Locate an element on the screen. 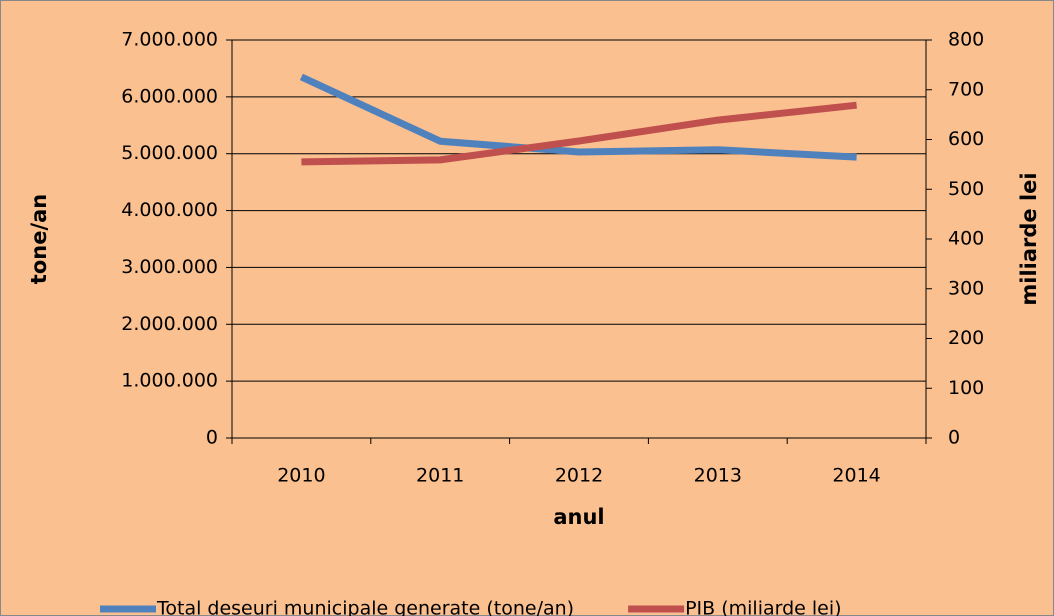 The width and height of the screenshot is (1054, 616). x-tick-label: 2014 is located at coordinates (856, 476).